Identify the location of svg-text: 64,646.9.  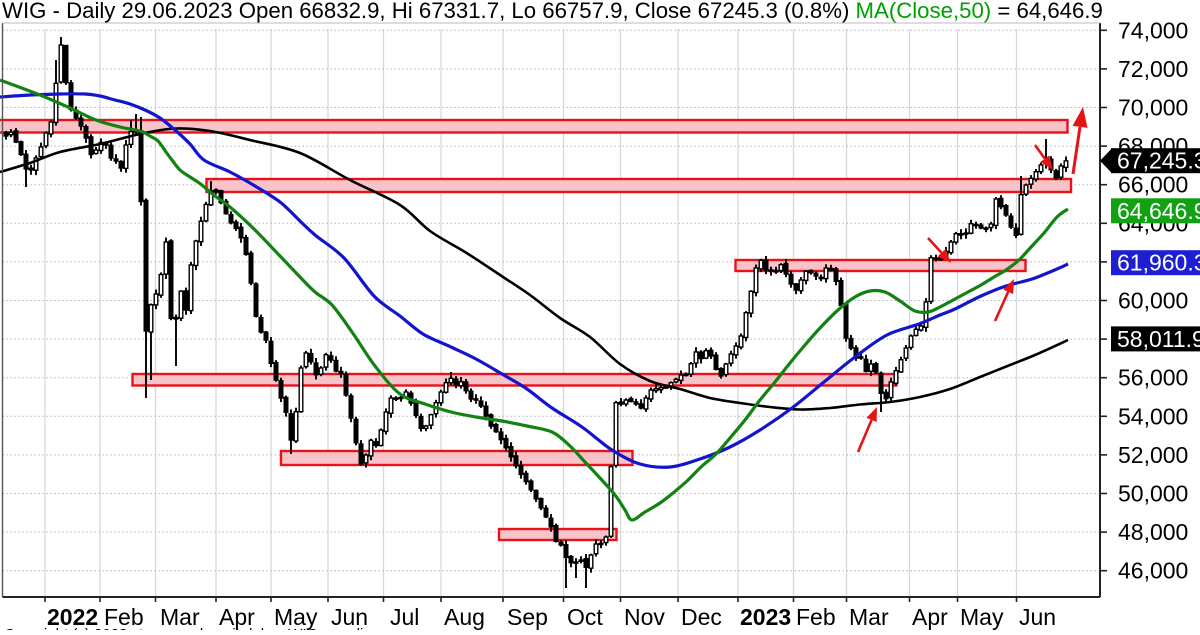
(1158, 211).